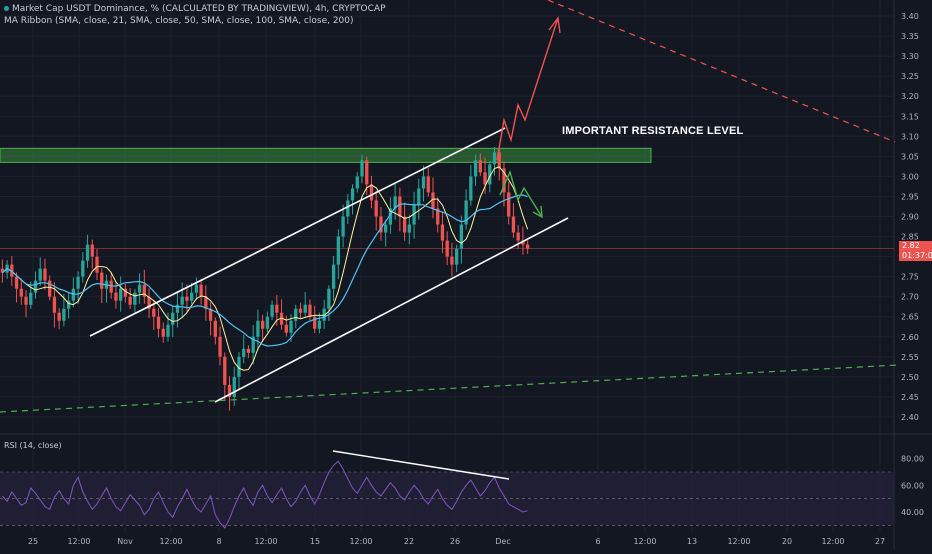 The image size is (932, 554). Describe the element at coordinates (527, 89) in the screenshot. I see `bullish-projection-path` at that location.